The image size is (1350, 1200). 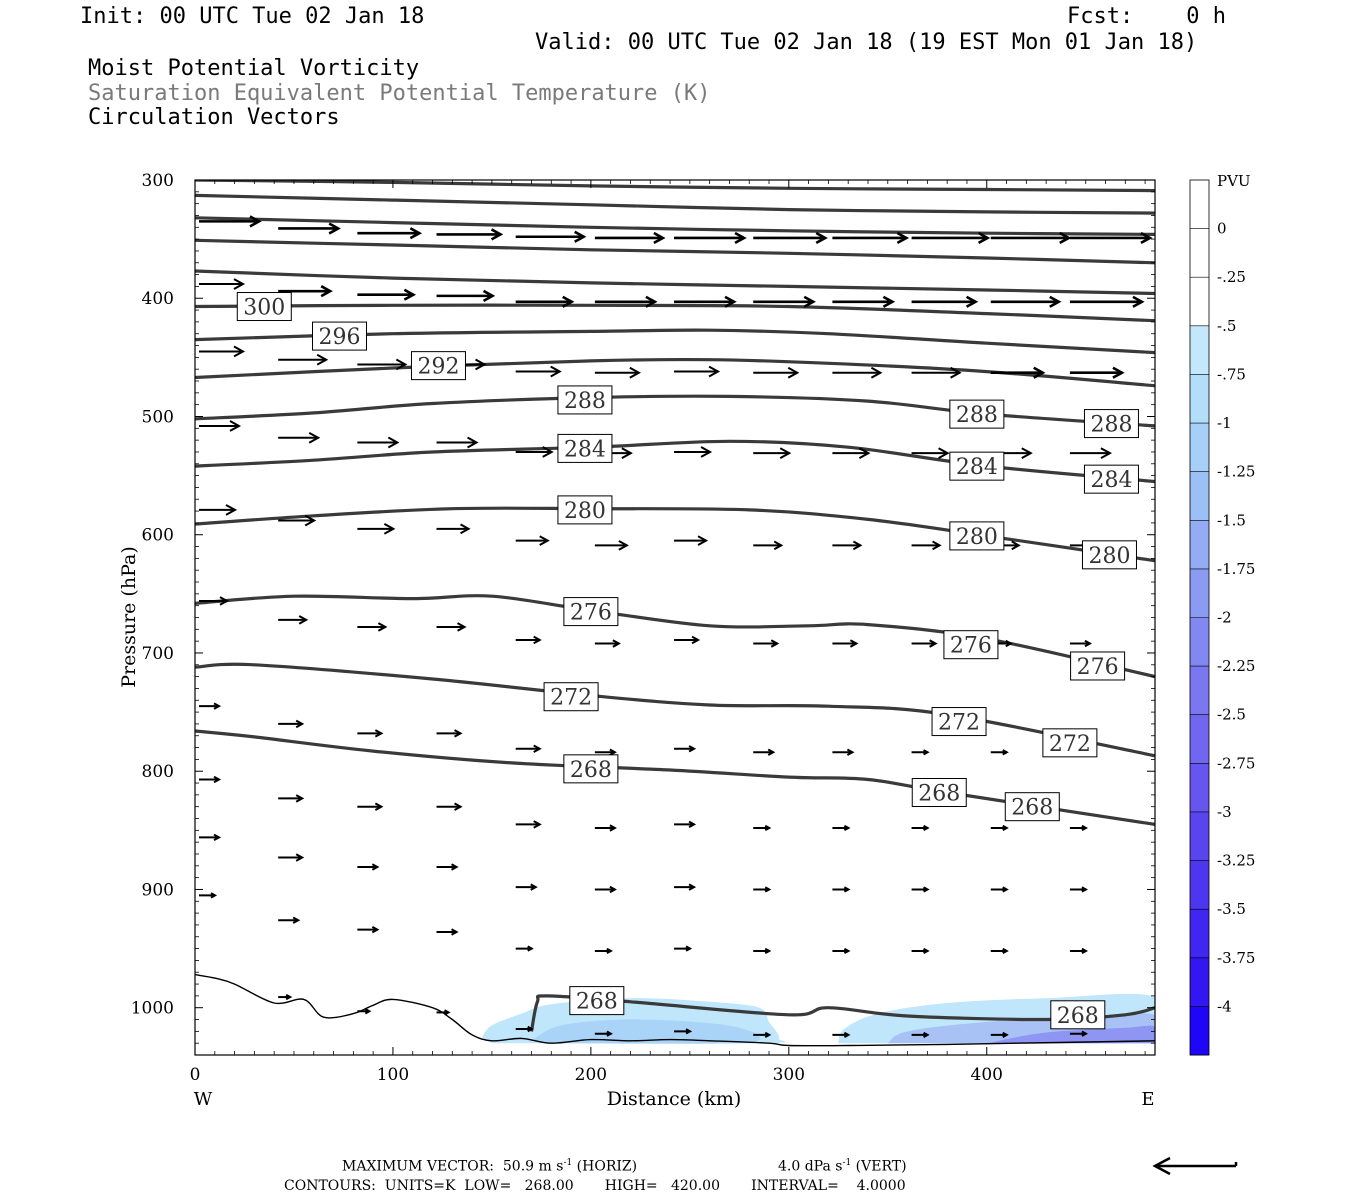 I want to click on colorbar-label: -1.5, so click(x=1231, y=520).